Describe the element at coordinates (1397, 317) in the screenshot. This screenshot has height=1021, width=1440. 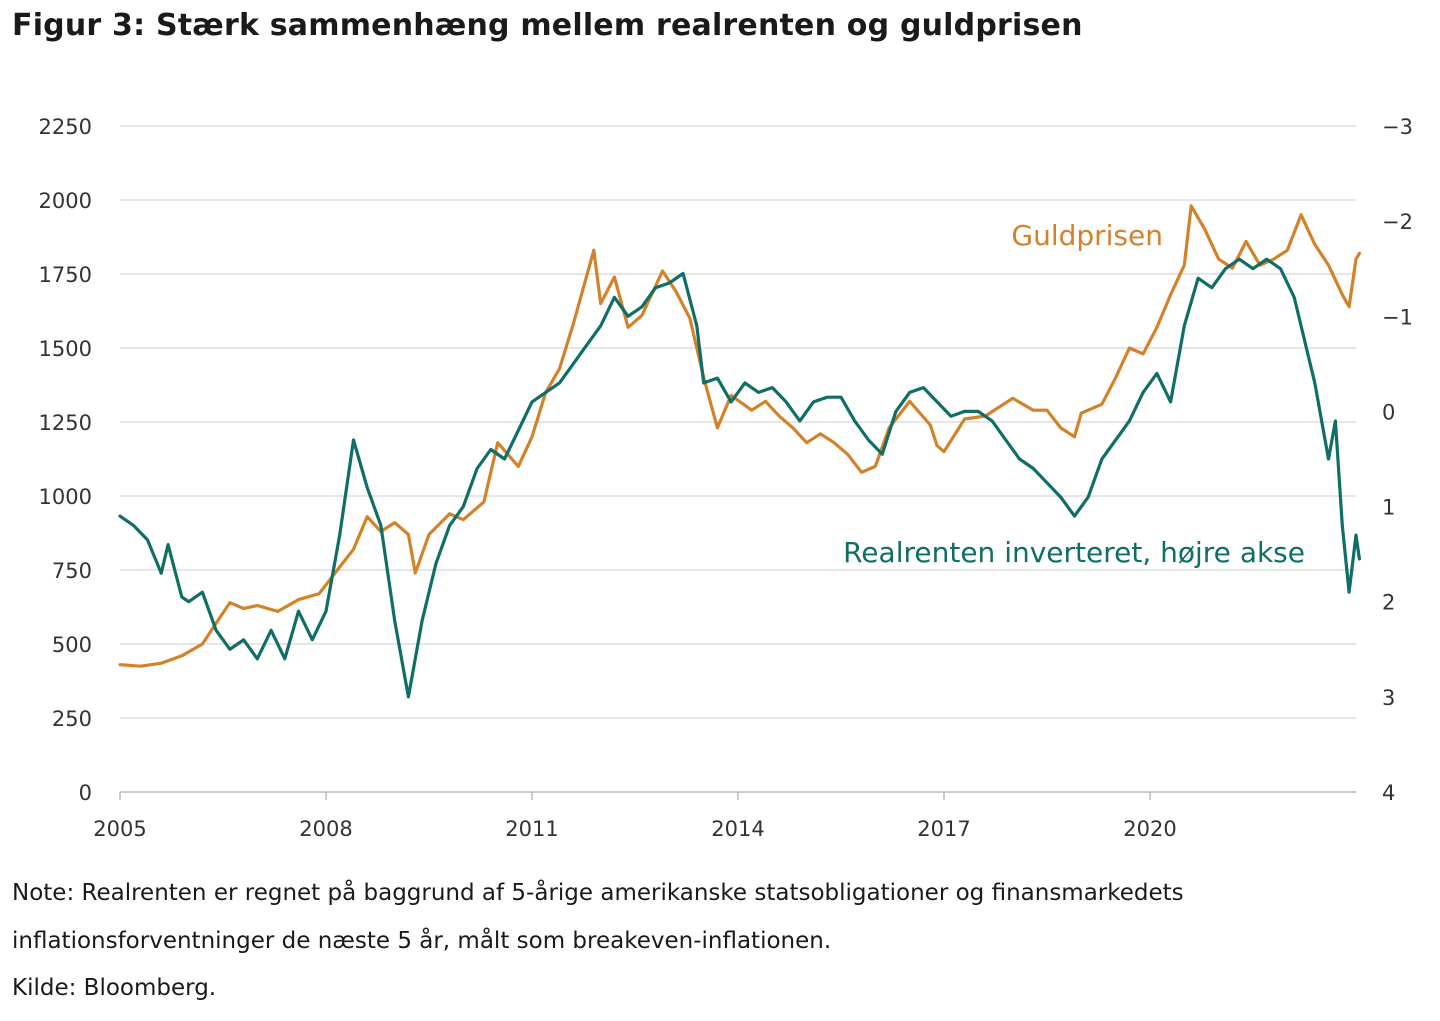
I see `y-right-tick-label: −1` at that location.